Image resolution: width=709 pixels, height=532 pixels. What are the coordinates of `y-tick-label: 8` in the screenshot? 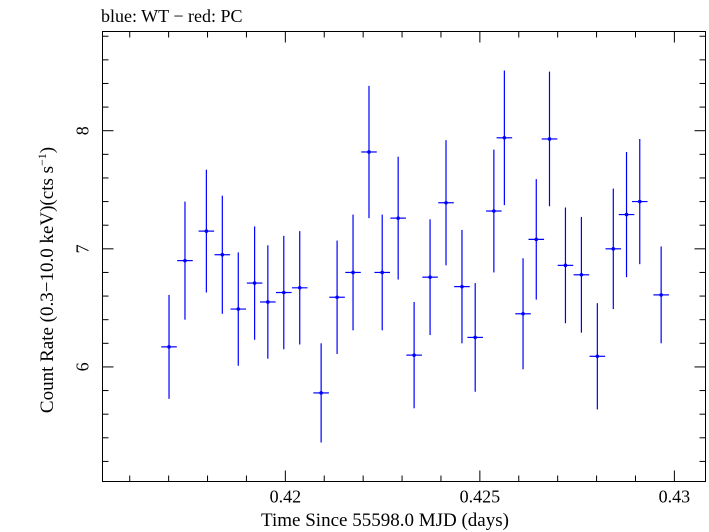 It's located at (83, 130).